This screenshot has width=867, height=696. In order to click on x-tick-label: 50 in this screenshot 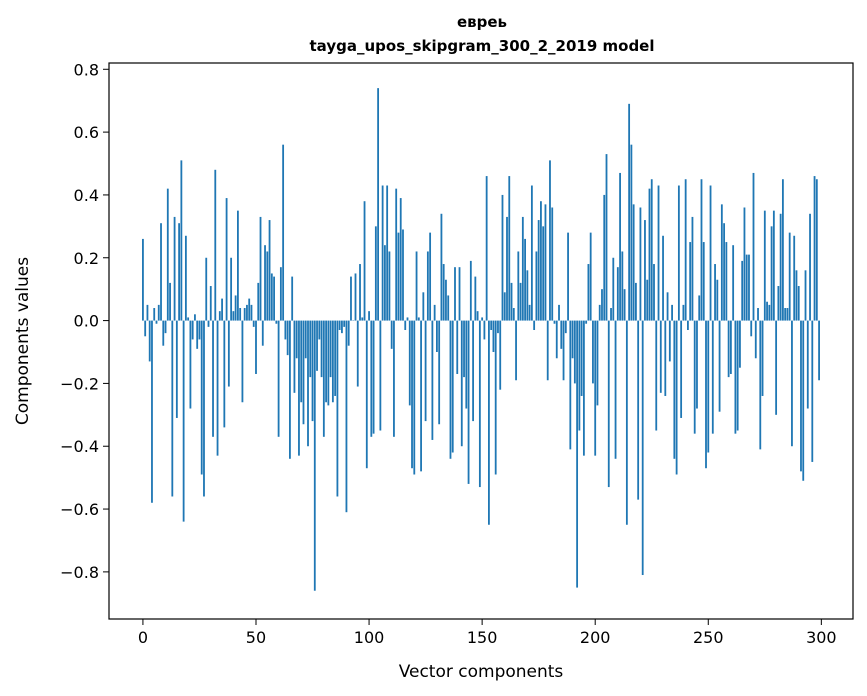, I will do `click(256, 637)`.